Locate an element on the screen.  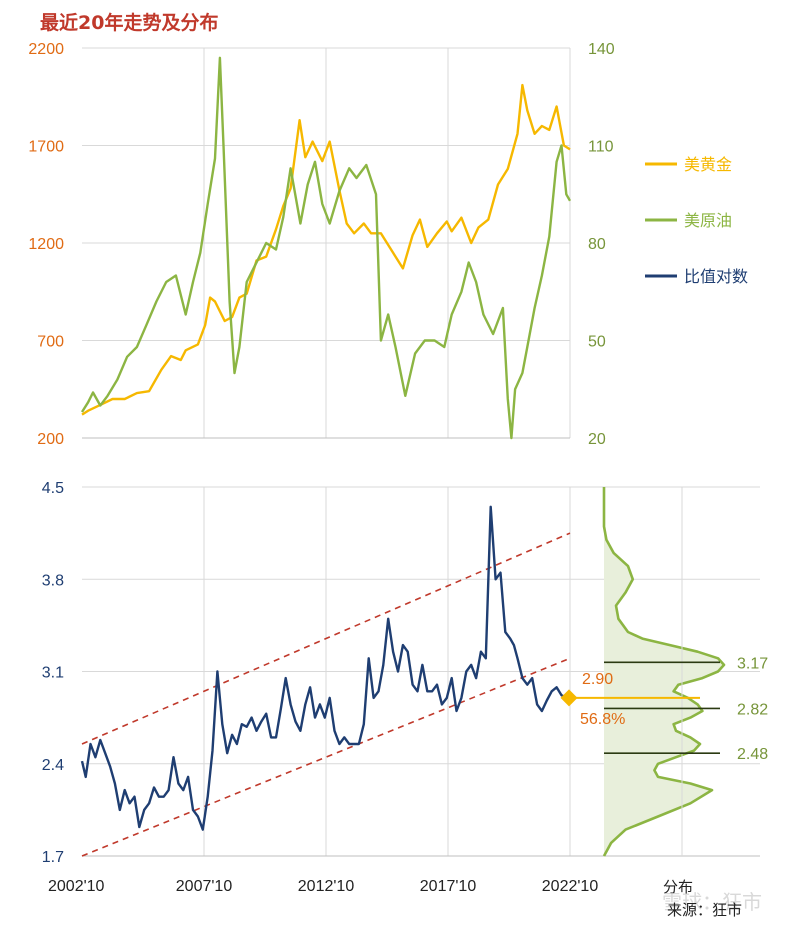
legend-label: 美原油 is located at coordinates (708, 220).